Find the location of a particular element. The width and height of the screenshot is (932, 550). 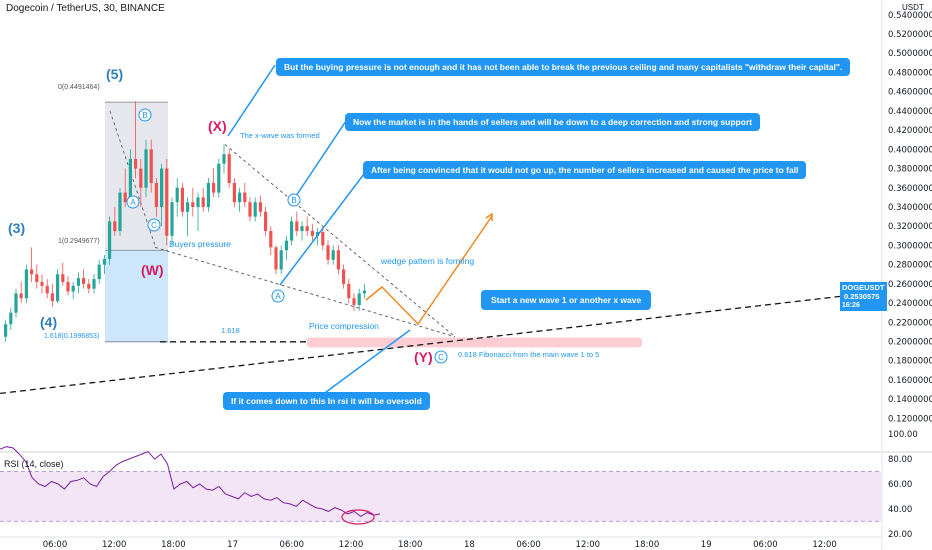

wave-4-label: (4) is located at coordinates (49, 322).